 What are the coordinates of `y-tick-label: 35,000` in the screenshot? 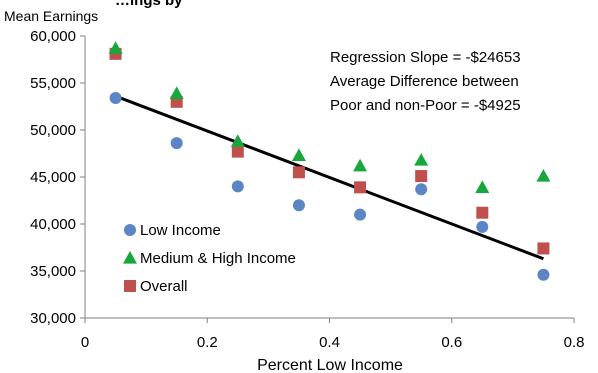 It's located at (53, 271).